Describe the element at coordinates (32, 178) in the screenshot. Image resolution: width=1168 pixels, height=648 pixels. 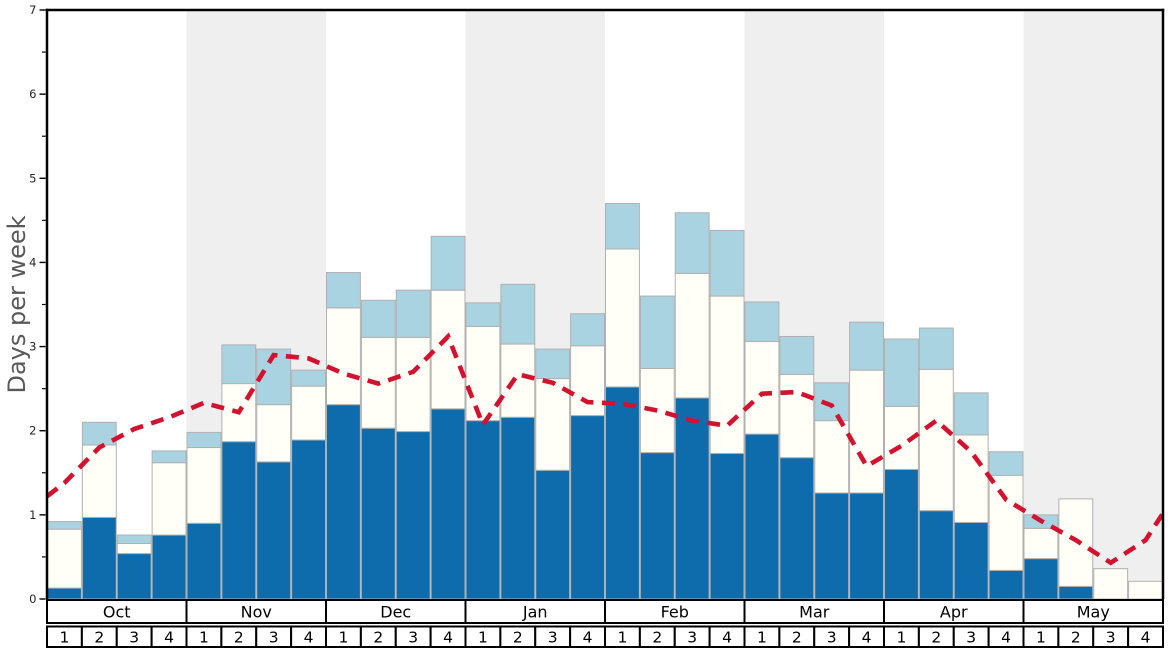
I see `y-tick-label-5: 5` at that location.